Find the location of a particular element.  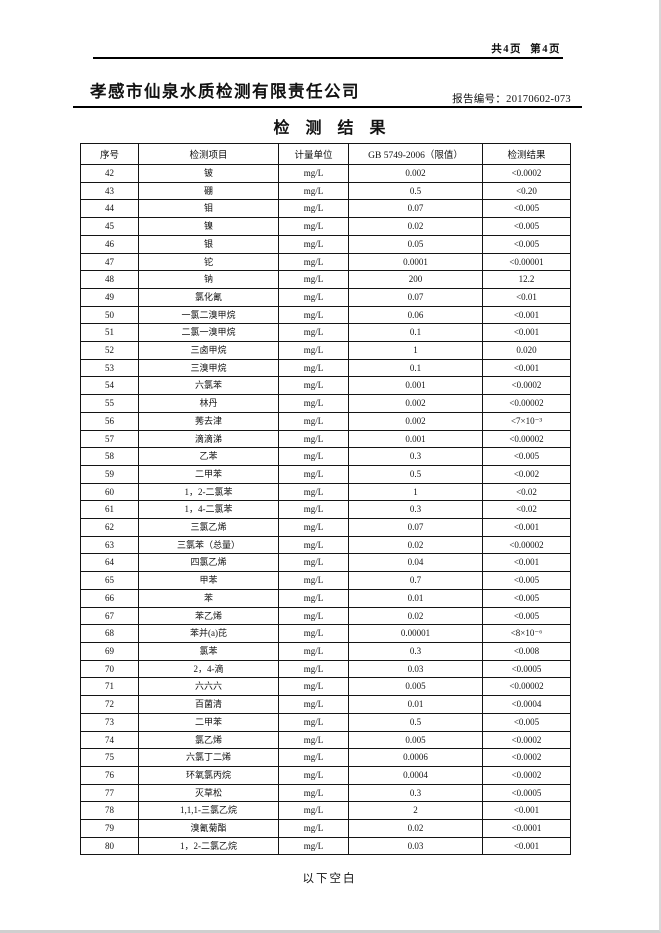

page-title: 检 测 结 果 is located at coordinates (329, 128).